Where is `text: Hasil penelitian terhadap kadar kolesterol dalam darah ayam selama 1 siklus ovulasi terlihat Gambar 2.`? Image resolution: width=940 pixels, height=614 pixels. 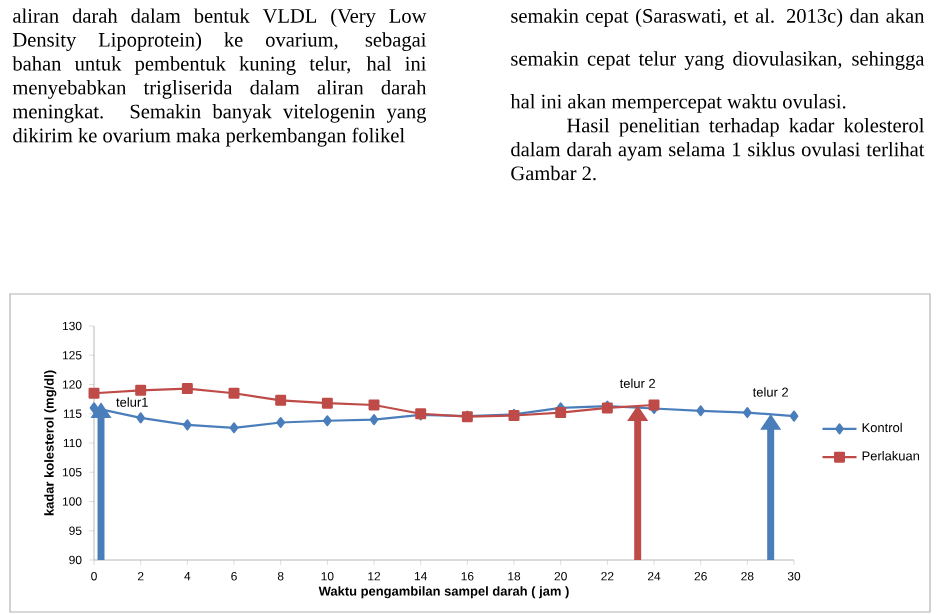 text: Hasil penelitian terhadap kadar kolesterol dalam darah ayam selama 1 siklus ovulasi terlihat Gambar 2. is located at coordinates (718, 149).